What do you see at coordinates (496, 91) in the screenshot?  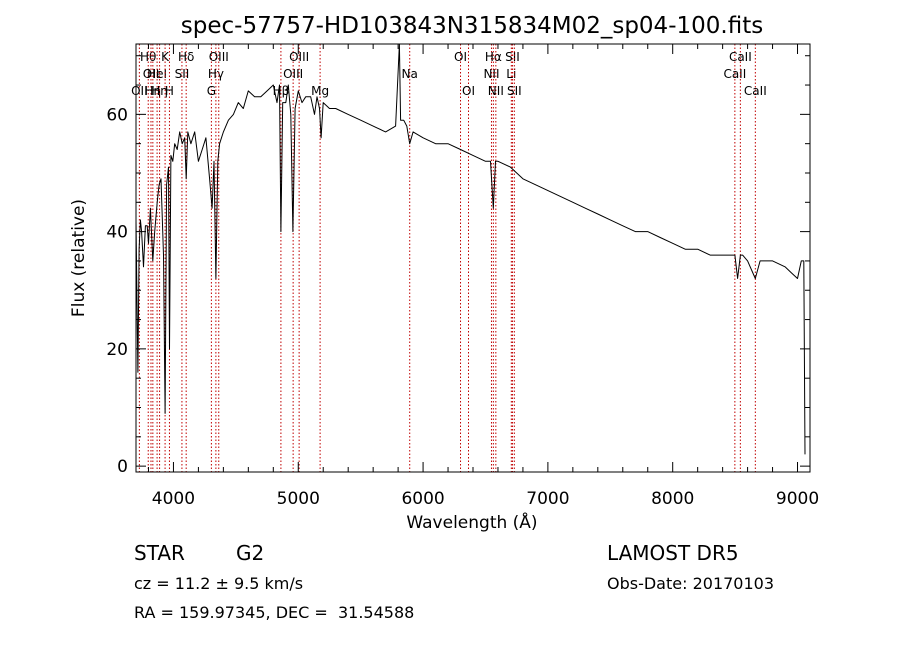 I see `marker-label-22: NII` at bounding box center [496, 91].